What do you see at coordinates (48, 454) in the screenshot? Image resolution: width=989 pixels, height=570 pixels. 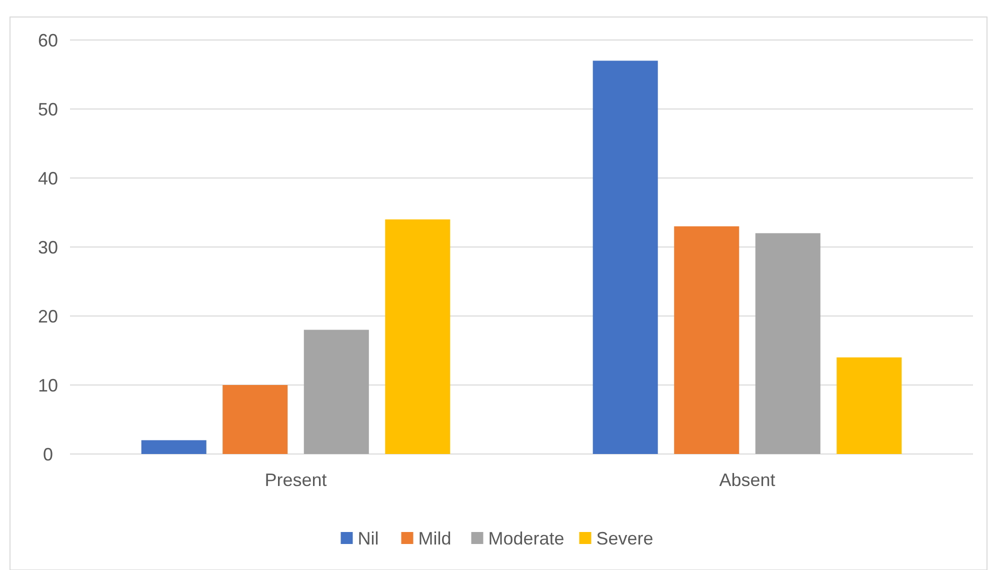 I see `y-tick-label: 0` at bounding box center [48, 454].